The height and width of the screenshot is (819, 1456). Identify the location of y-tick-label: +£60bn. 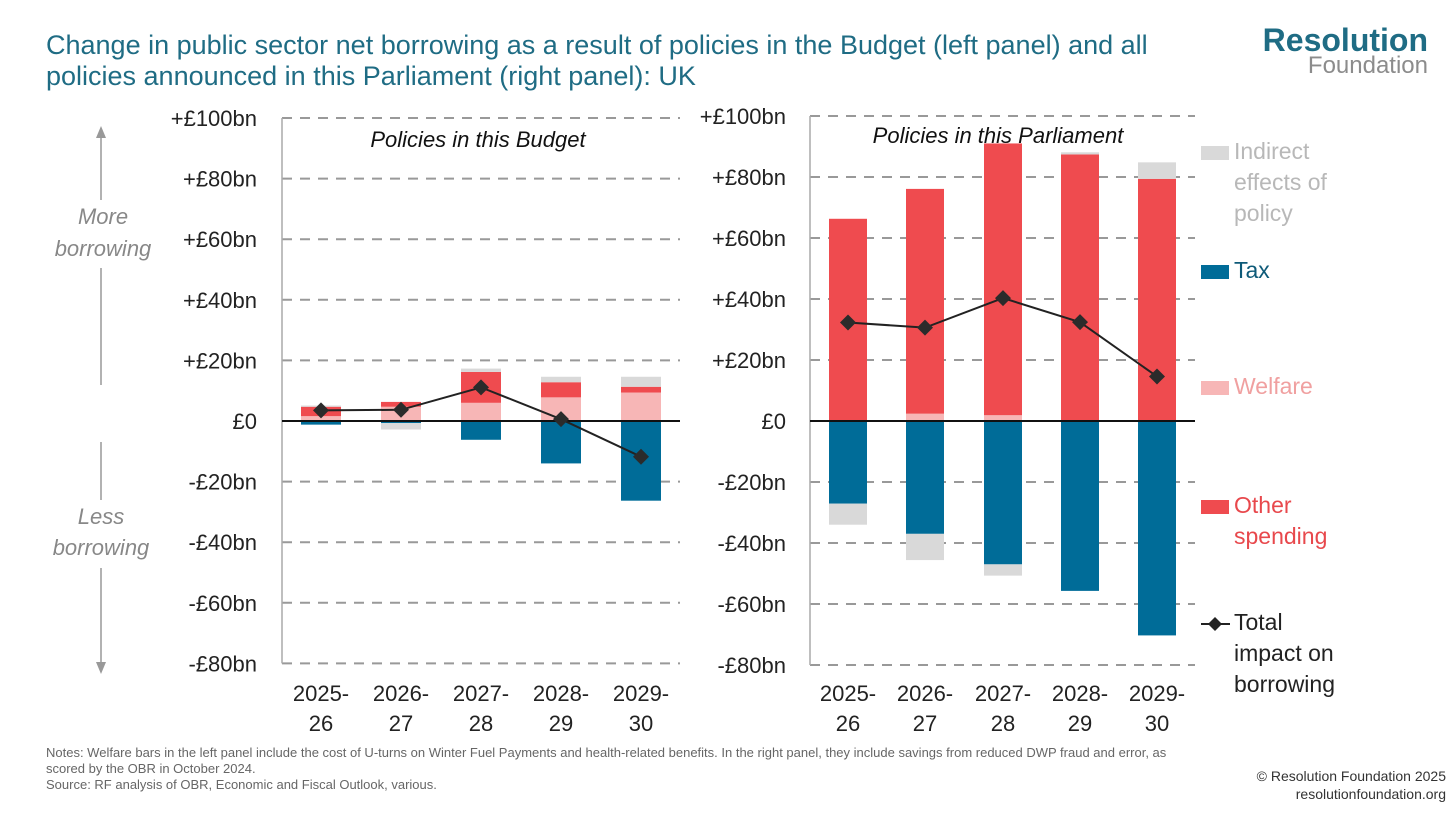
(749, 238).